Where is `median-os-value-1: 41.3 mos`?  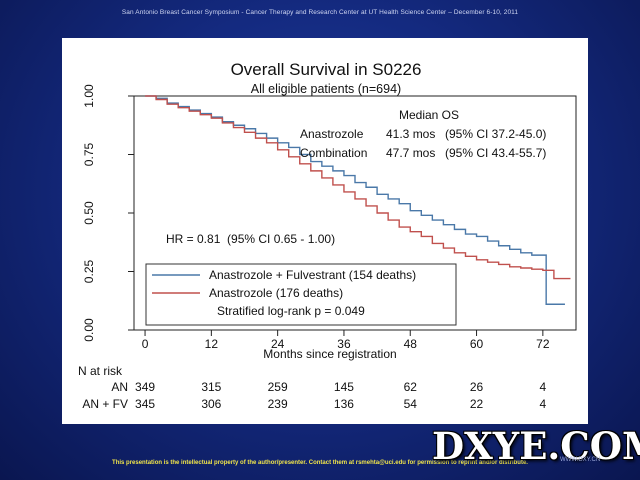 median-os-value-1: 41.3 mos is located at coordinates (410, 134).